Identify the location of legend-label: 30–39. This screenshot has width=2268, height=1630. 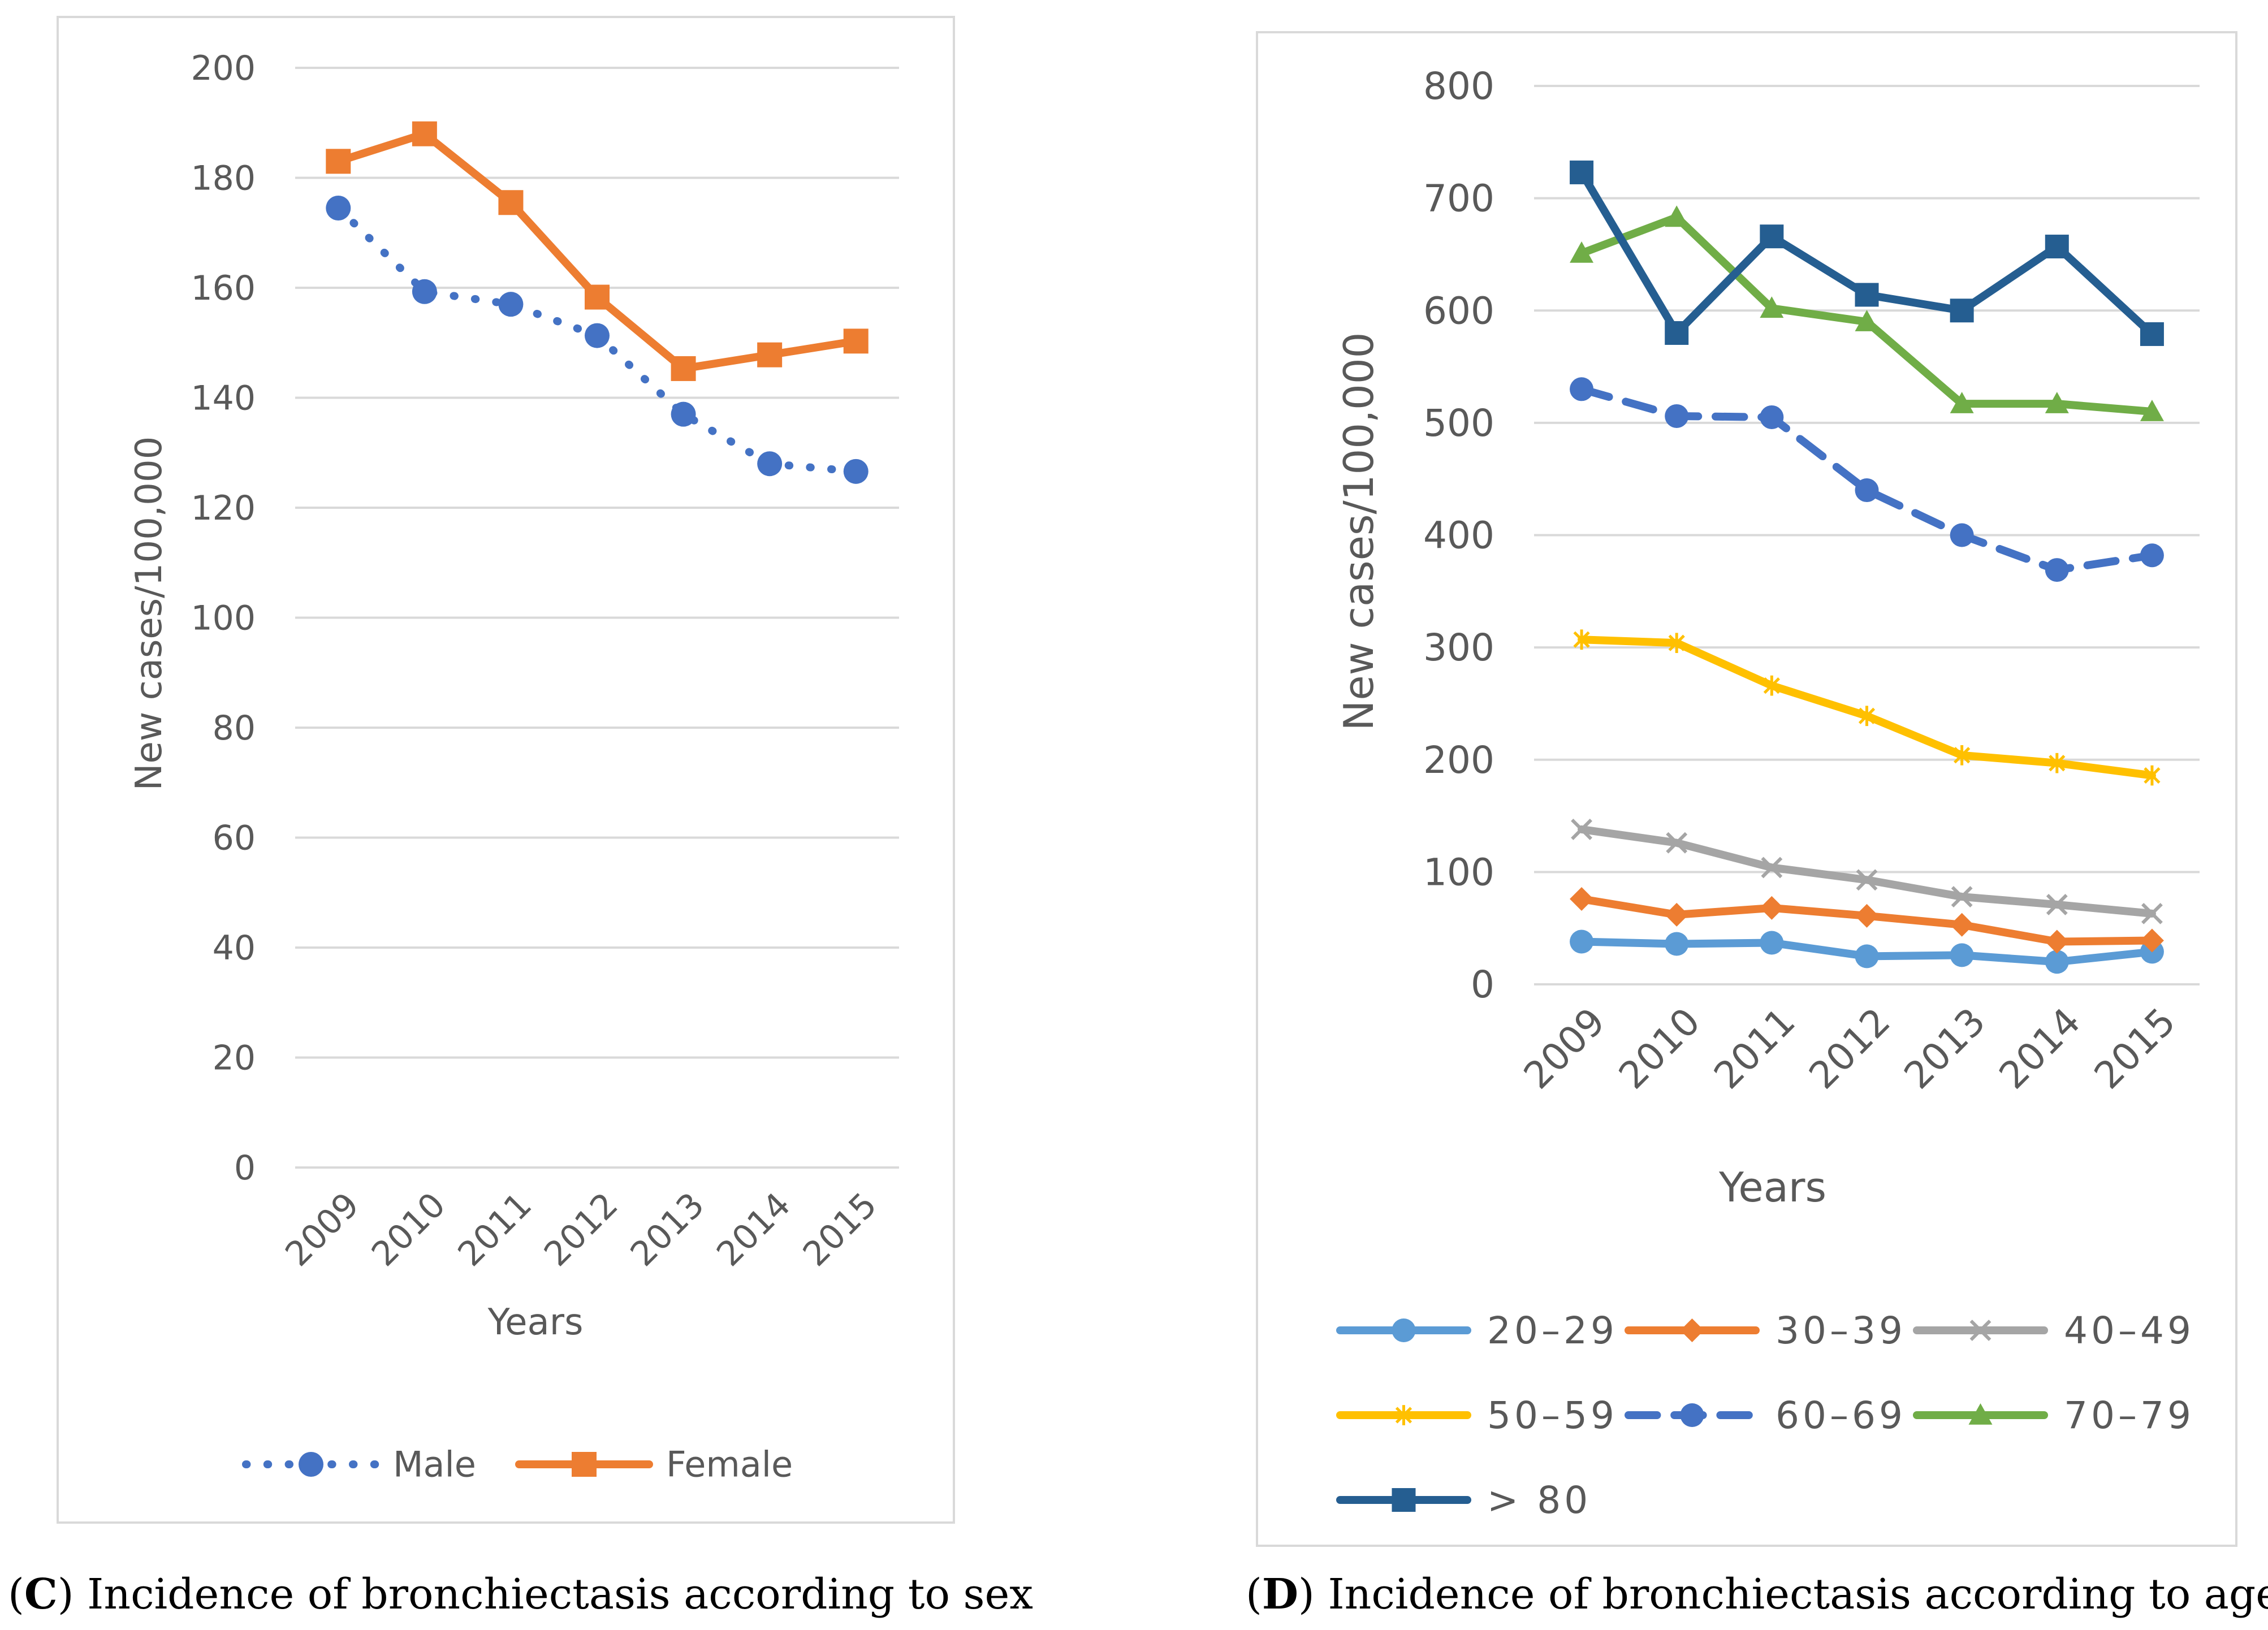
(1841, 1330).